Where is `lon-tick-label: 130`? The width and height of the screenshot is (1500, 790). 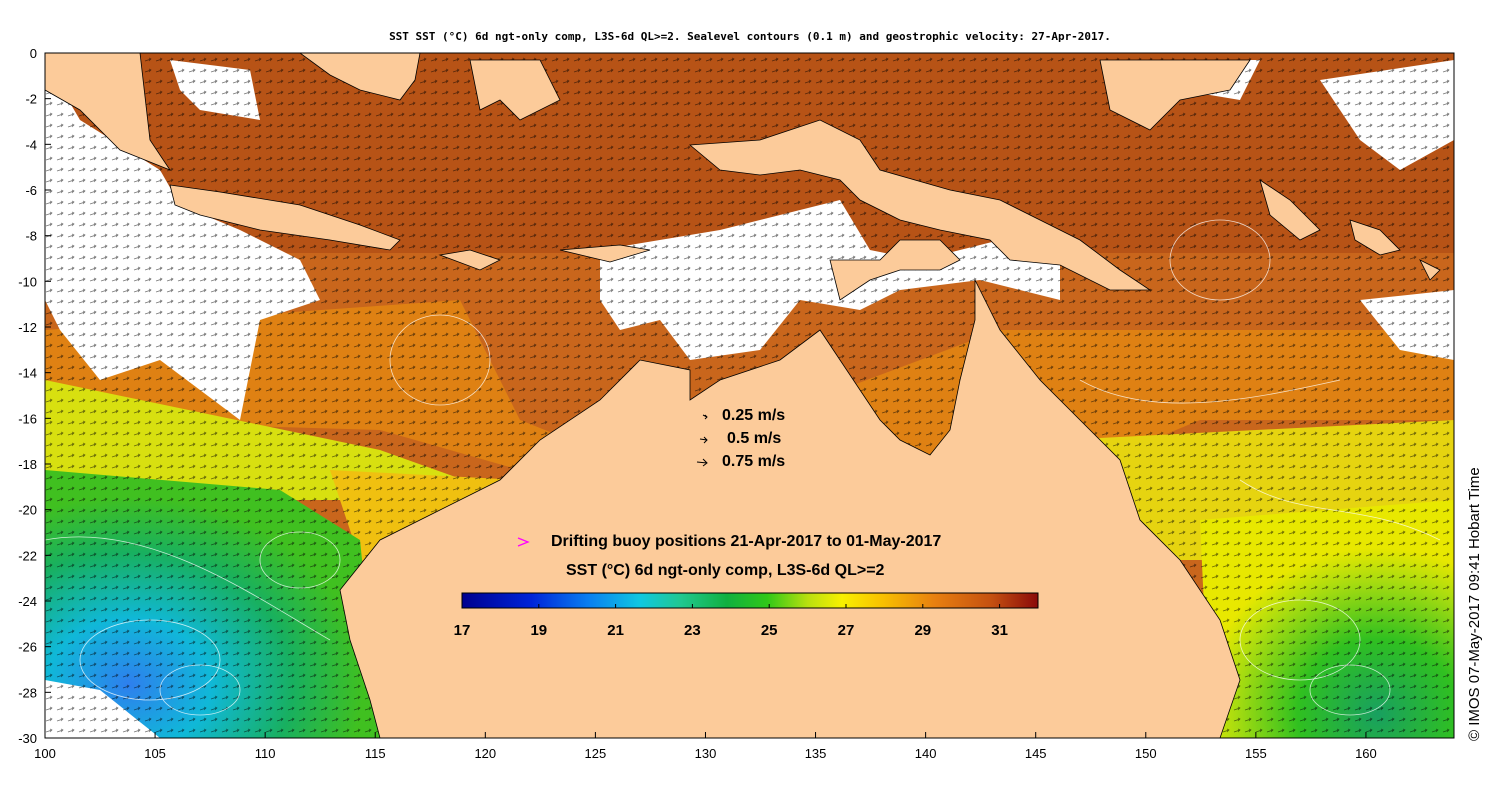
lon-tick-label: 130 is located at coordinates (706, 753).